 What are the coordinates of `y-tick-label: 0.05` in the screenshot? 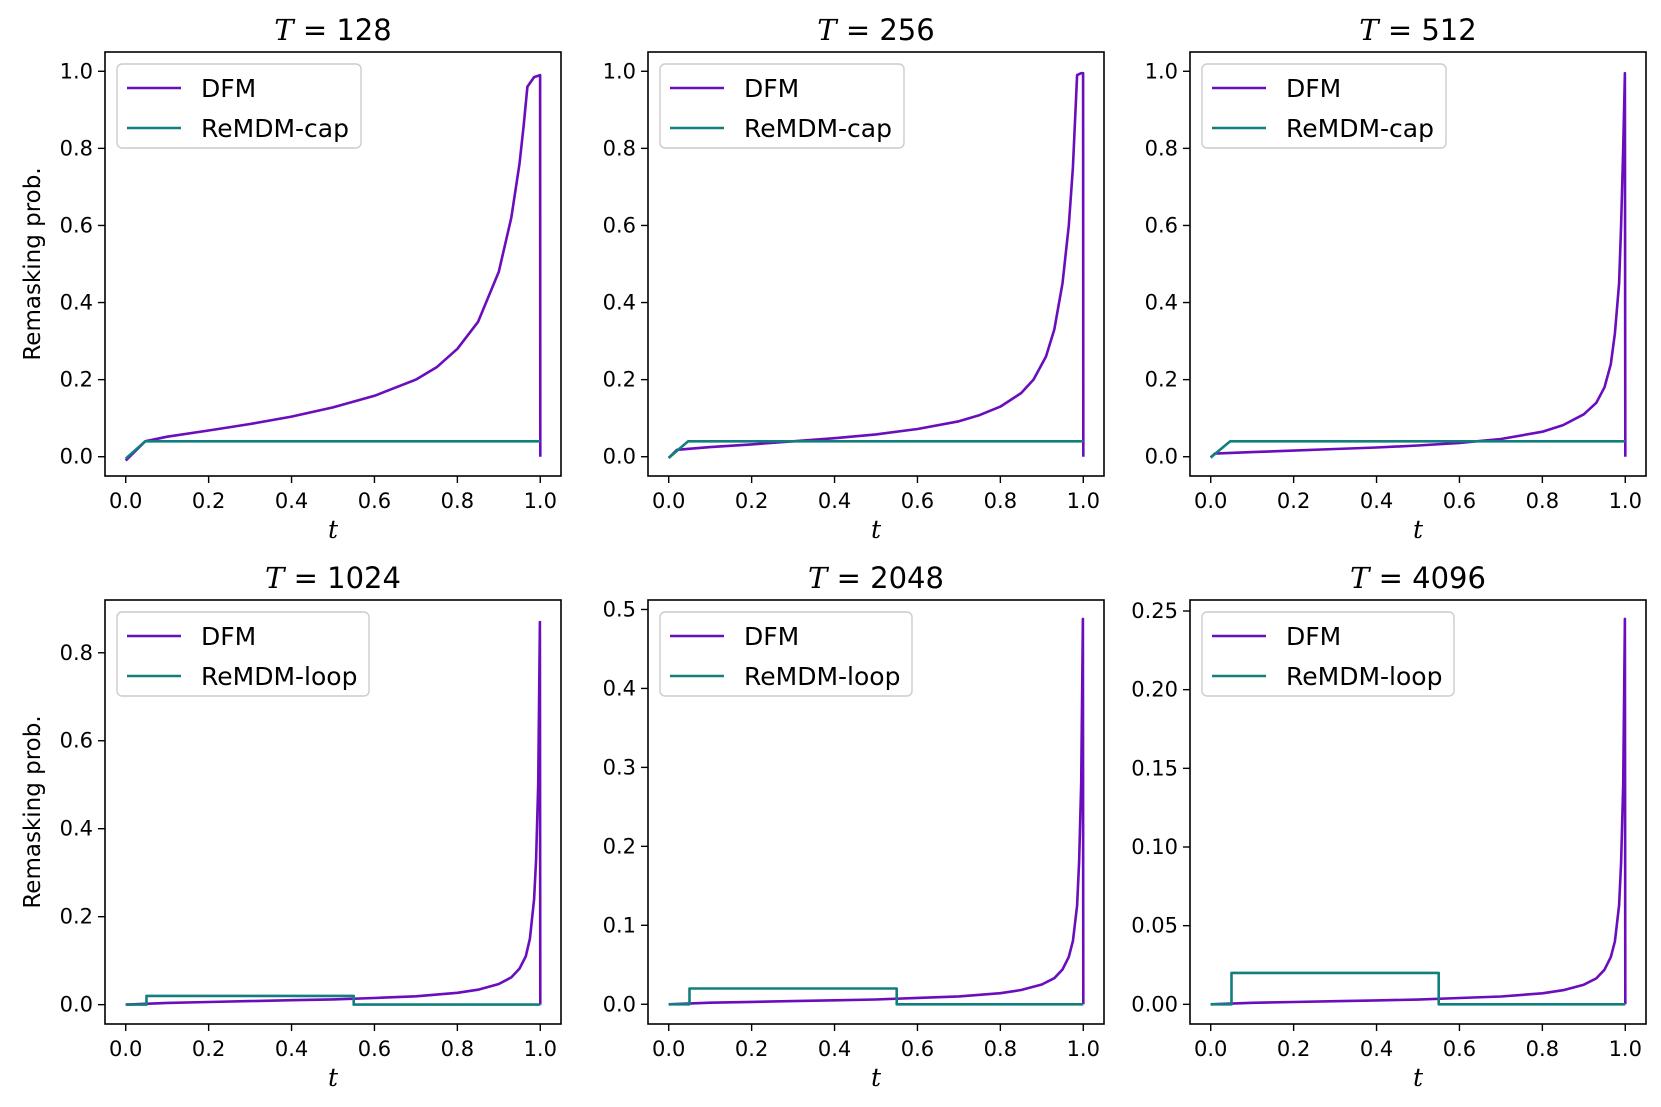 It's located at (1154, 926).